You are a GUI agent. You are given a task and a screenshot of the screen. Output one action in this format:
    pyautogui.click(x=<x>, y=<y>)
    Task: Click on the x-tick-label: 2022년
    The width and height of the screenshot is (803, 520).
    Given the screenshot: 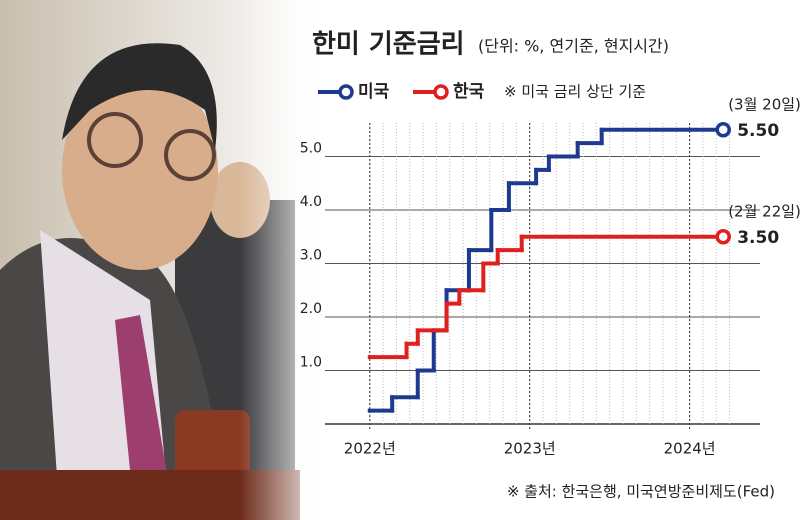 What is the action you would take?
    pyautogui.click(x=370, y=449)
    